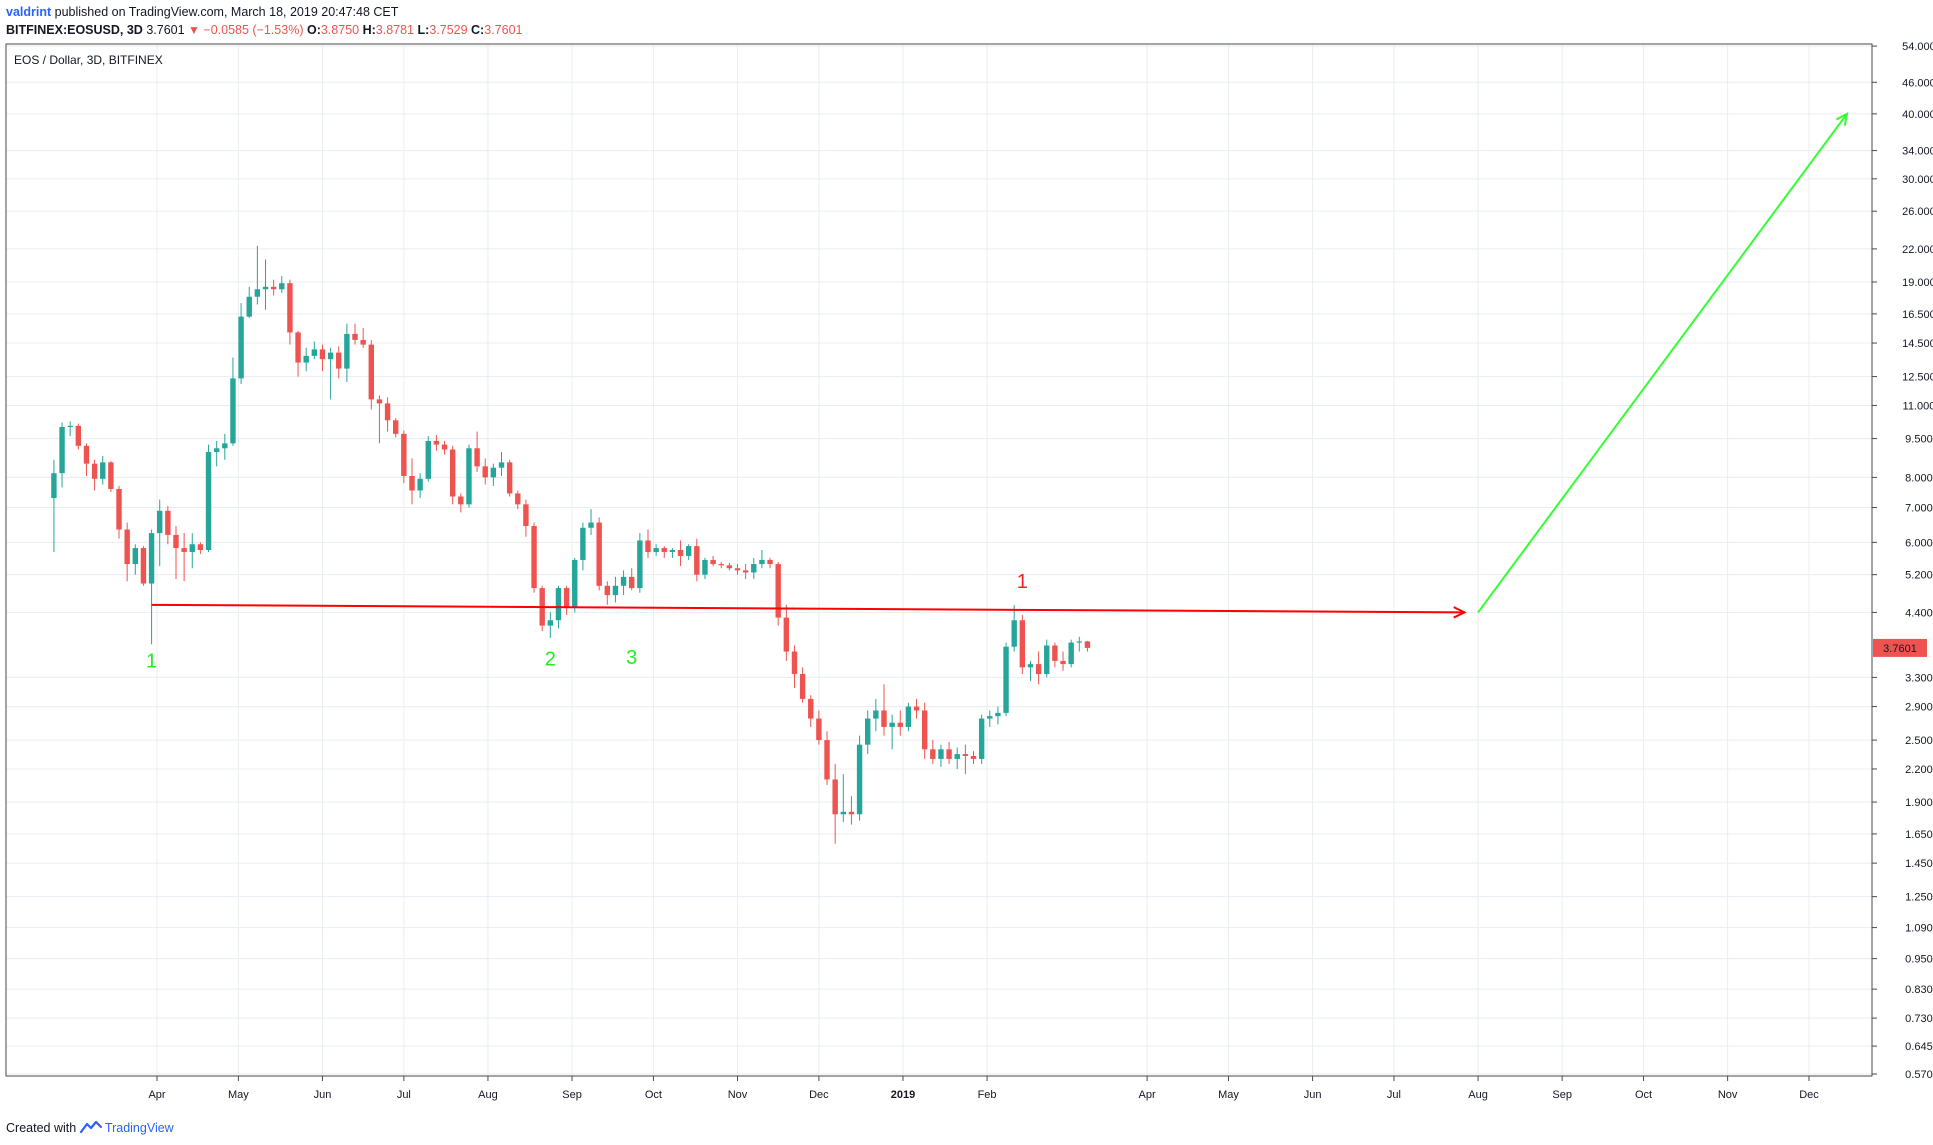  I want to click on price-tick-label: 30.0000, so click(1917, 180).